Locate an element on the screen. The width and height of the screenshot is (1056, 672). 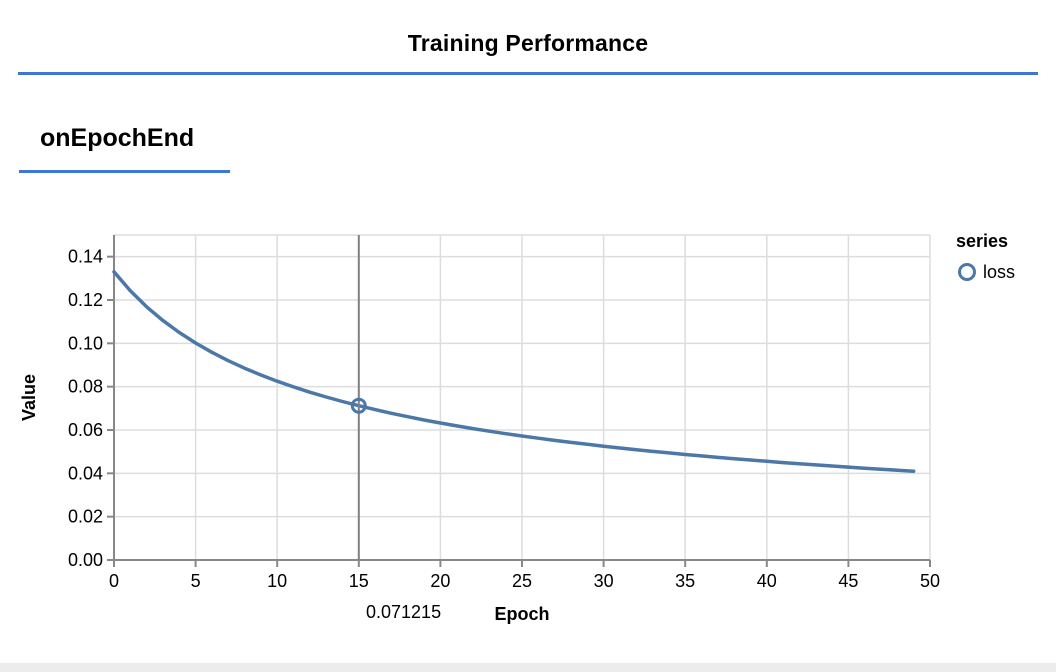
x-tick-label: 35 is located at coordinates (685, 581).